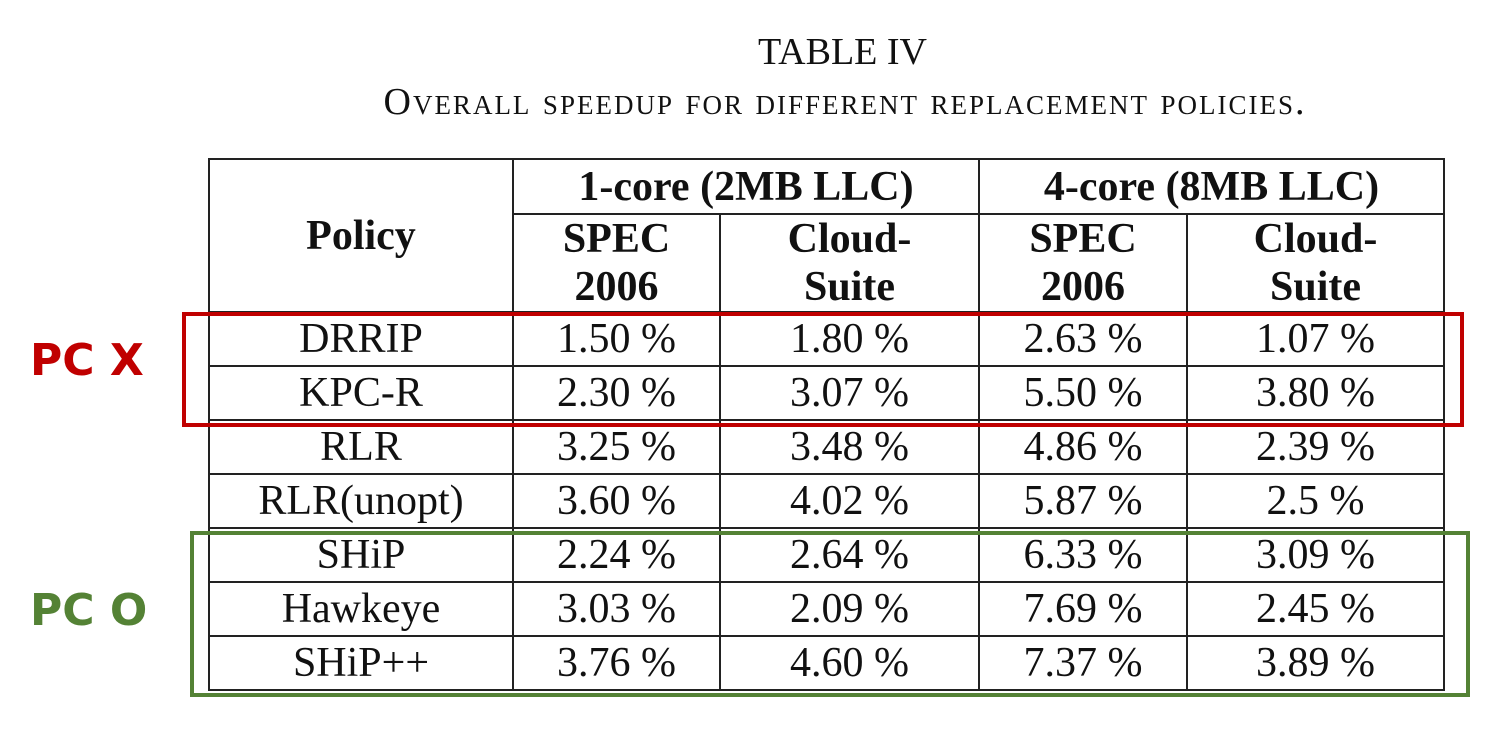 The width and height of the screenshot is (1485, 738). I want to click on speedup-cell: 4.02 %, so click(849, 501).